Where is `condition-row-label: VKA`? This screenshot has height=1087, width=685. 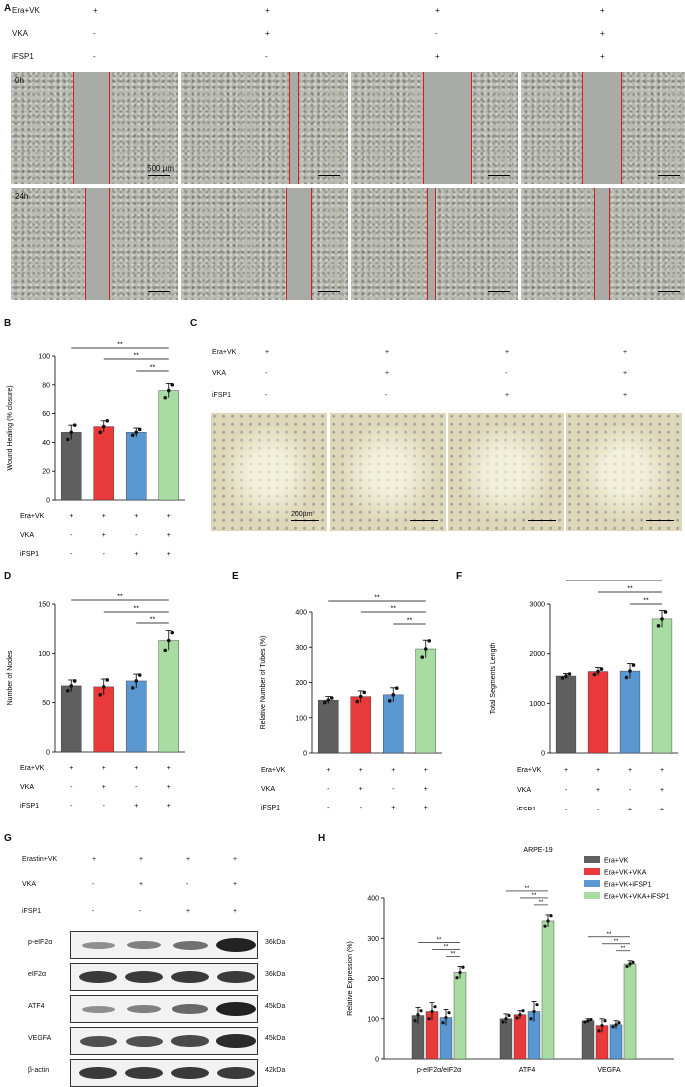
condition-row-label: VKA is located at coordinates (524, 790).